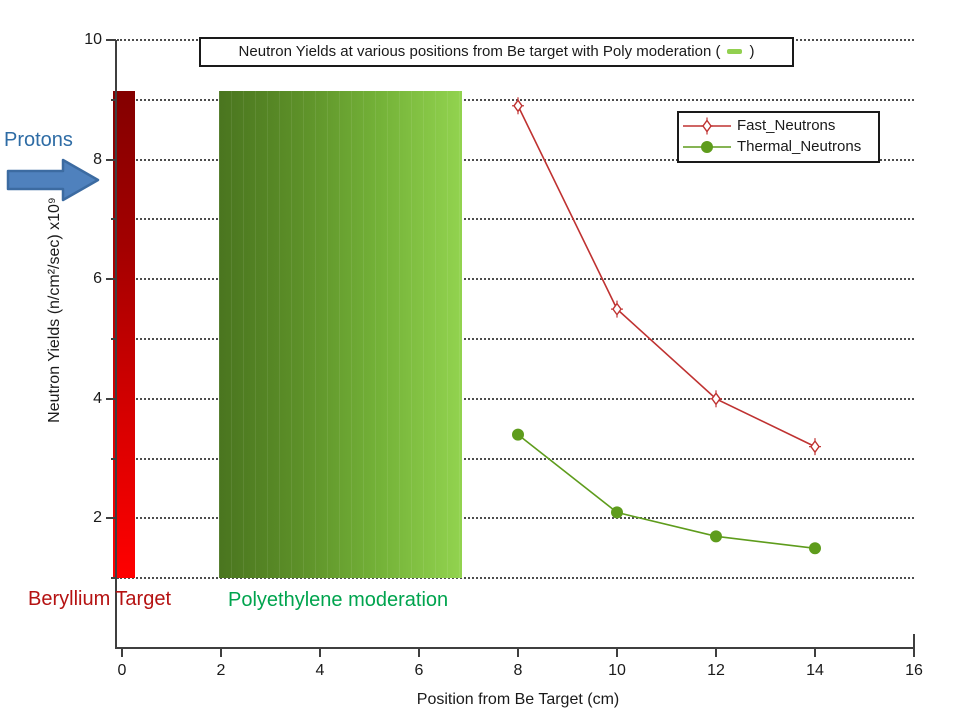  Describe the element at coordinates (320, 670) in the screenshot. I see `x-tick-label-4: 4` at that location.